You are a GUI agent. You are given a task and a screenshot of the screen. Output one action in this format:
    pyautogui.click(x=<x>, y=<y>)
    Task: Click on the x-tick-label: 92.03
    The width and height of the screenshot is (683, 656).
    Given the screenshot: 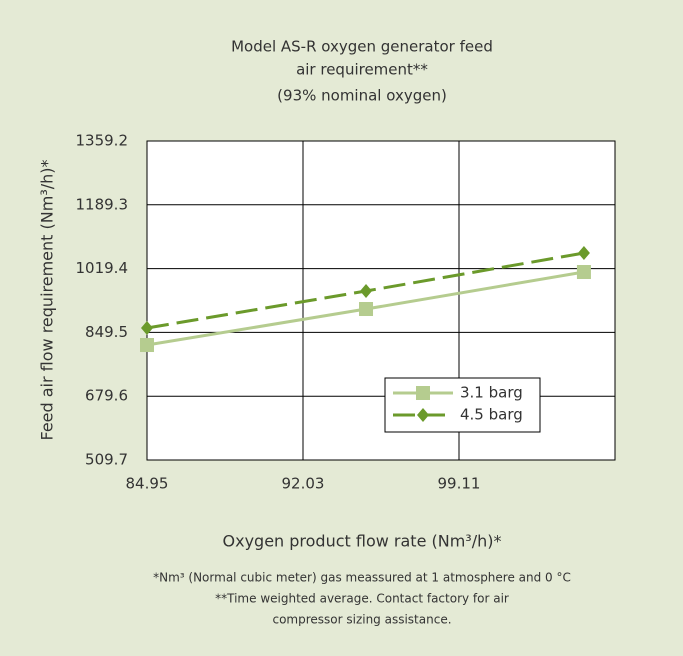 What is the action you would take?
    pyautogui.click(x=303, y=484)
    